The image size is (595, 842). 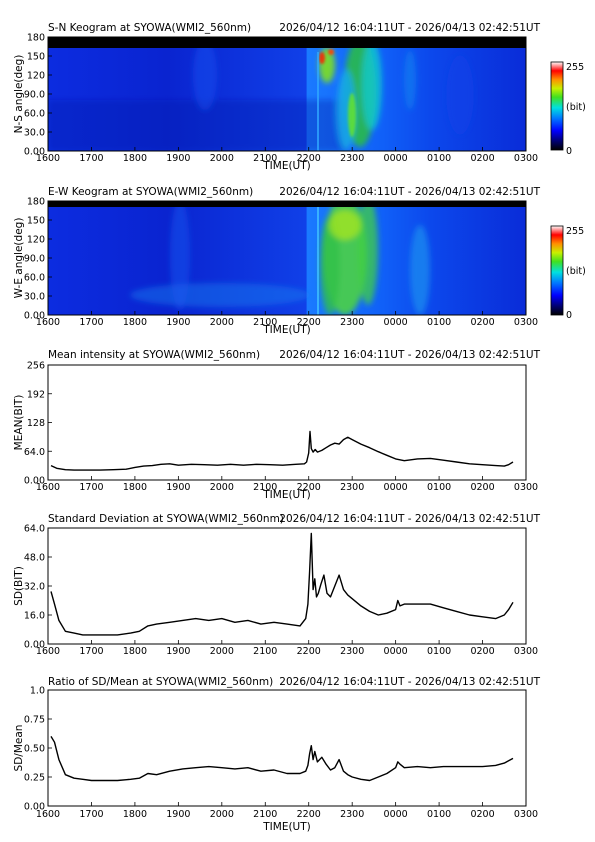 I want to click on sn-xtick-label: 0000, so click(x=396, y=158).